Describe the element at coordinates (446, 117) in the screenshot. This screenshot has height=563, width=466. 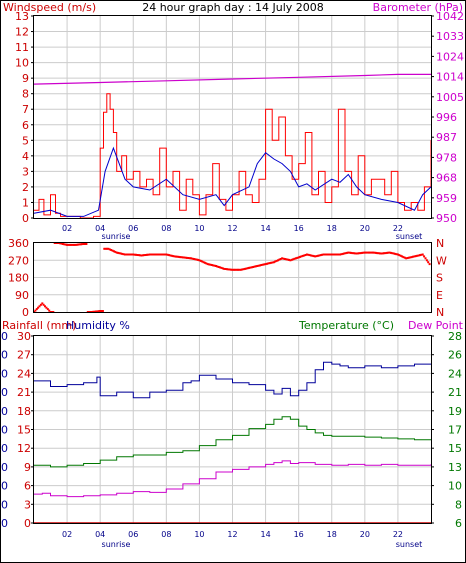
I see `barometer-tick-label: 996` at that location.